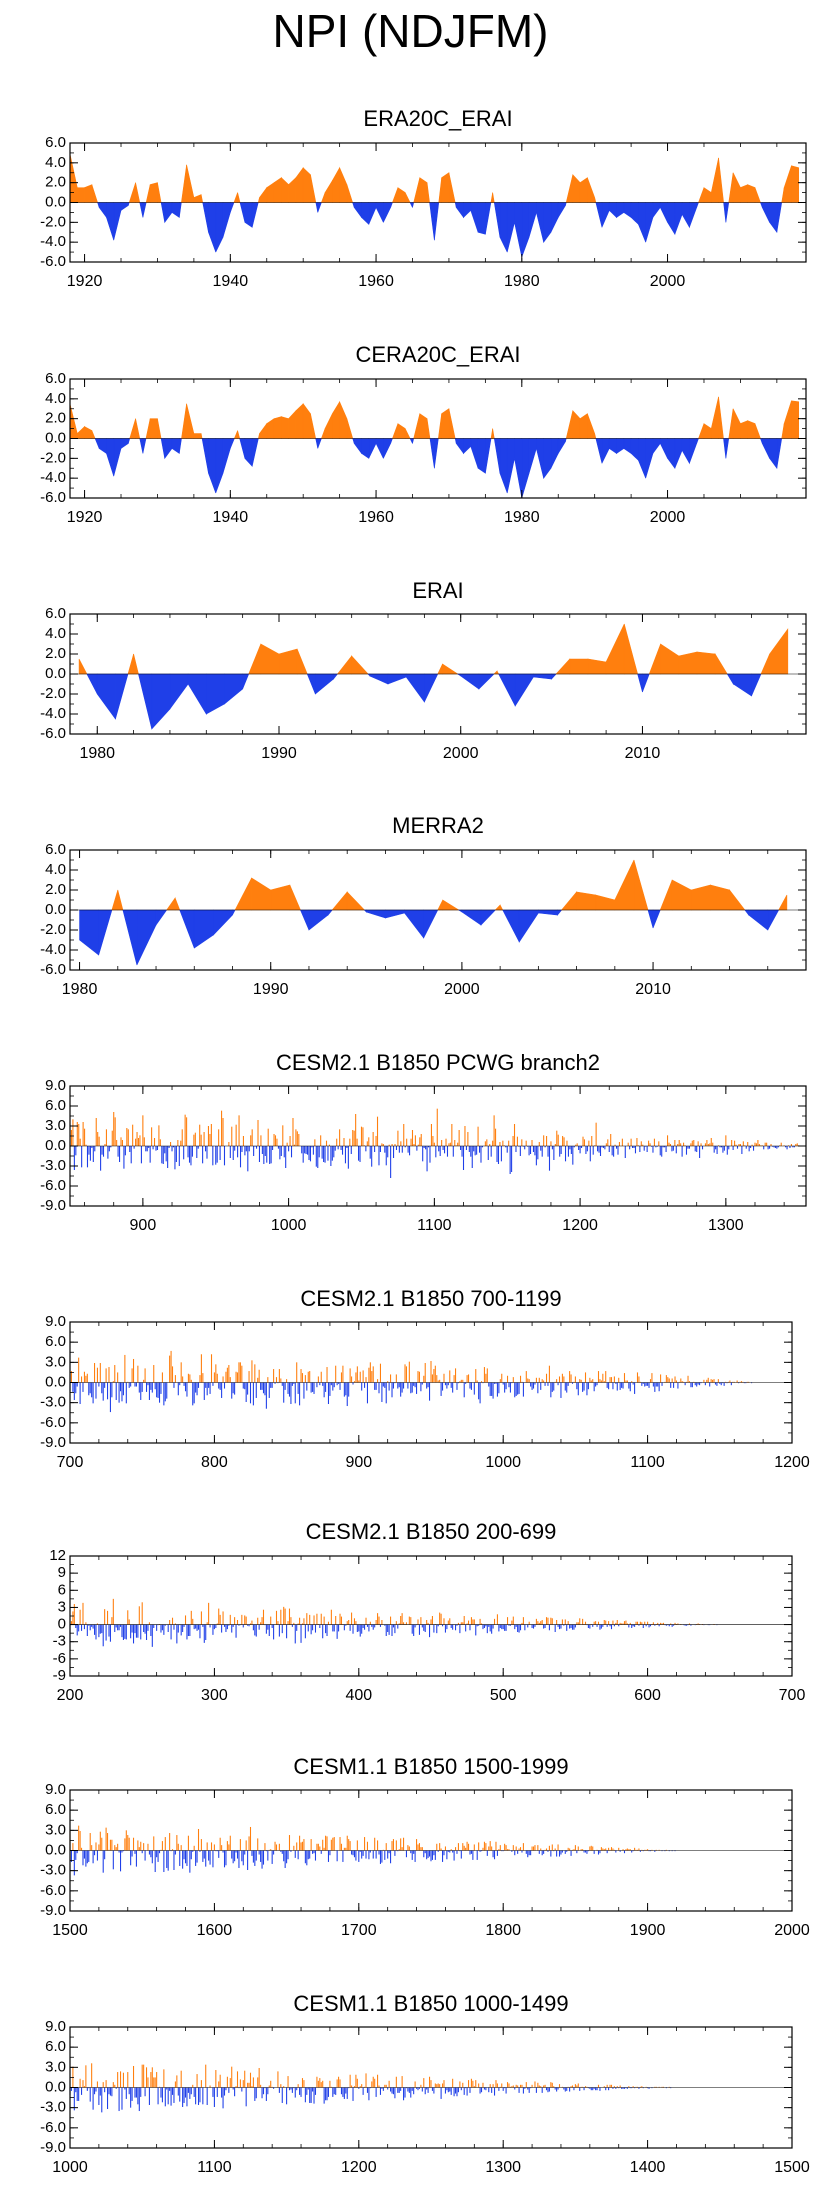  I want to click on y-tick-label: -6.0, so click(53, 497).